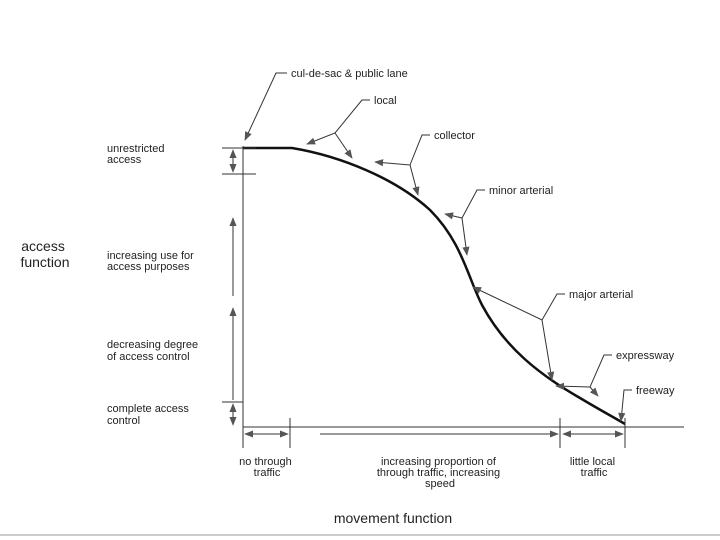  I want to click on callout-label: cul-de-sac & public lane, so click(349, 74).